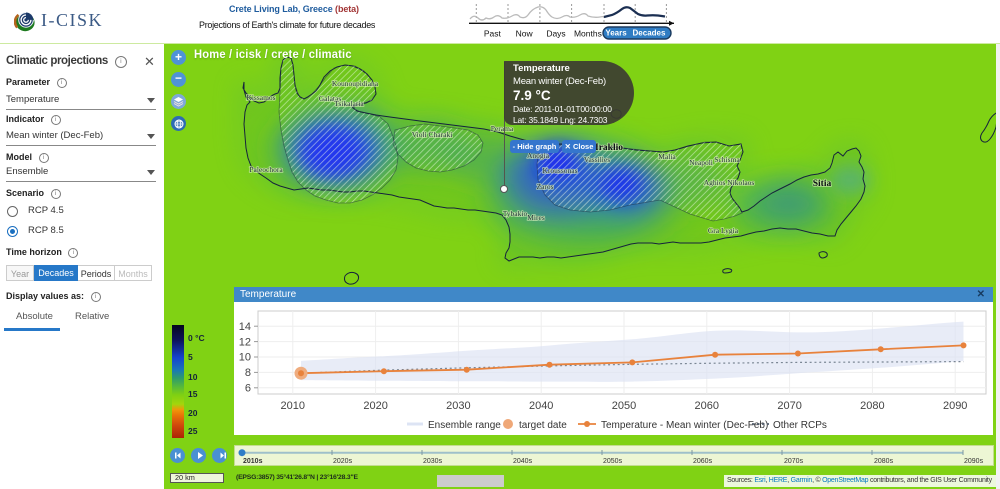  I want to click on svg-text: 8, so click(248, 373).